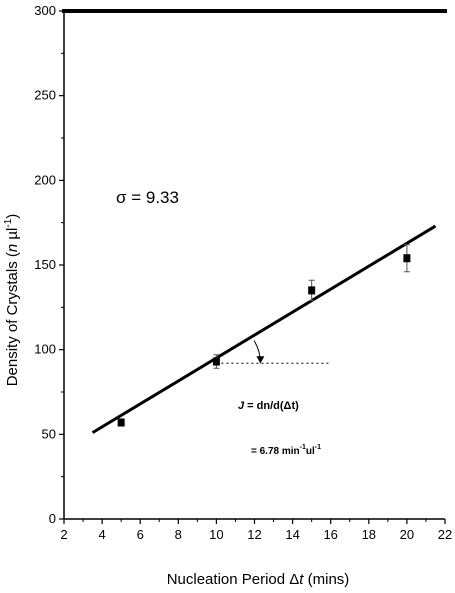 Image resolution: width=455 pixels, height=593 pixels. What do you see at coordinates (45, 95) in the screenshot?
I see `y-tick-label: 250` at bounding box center [45, 95].